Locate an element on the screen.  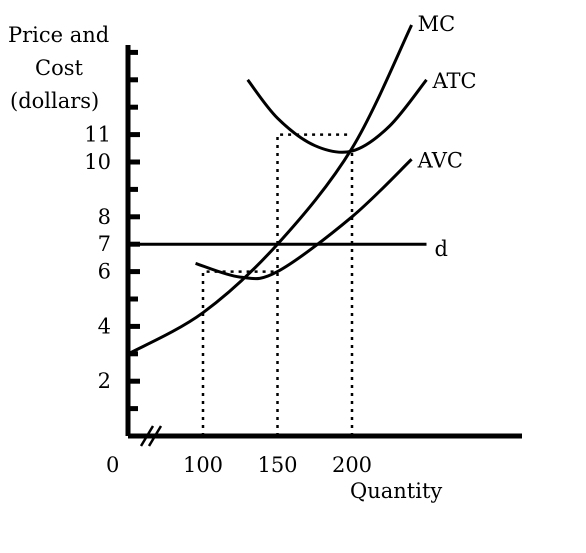
avc-curve is located at coordinates (304, 219).